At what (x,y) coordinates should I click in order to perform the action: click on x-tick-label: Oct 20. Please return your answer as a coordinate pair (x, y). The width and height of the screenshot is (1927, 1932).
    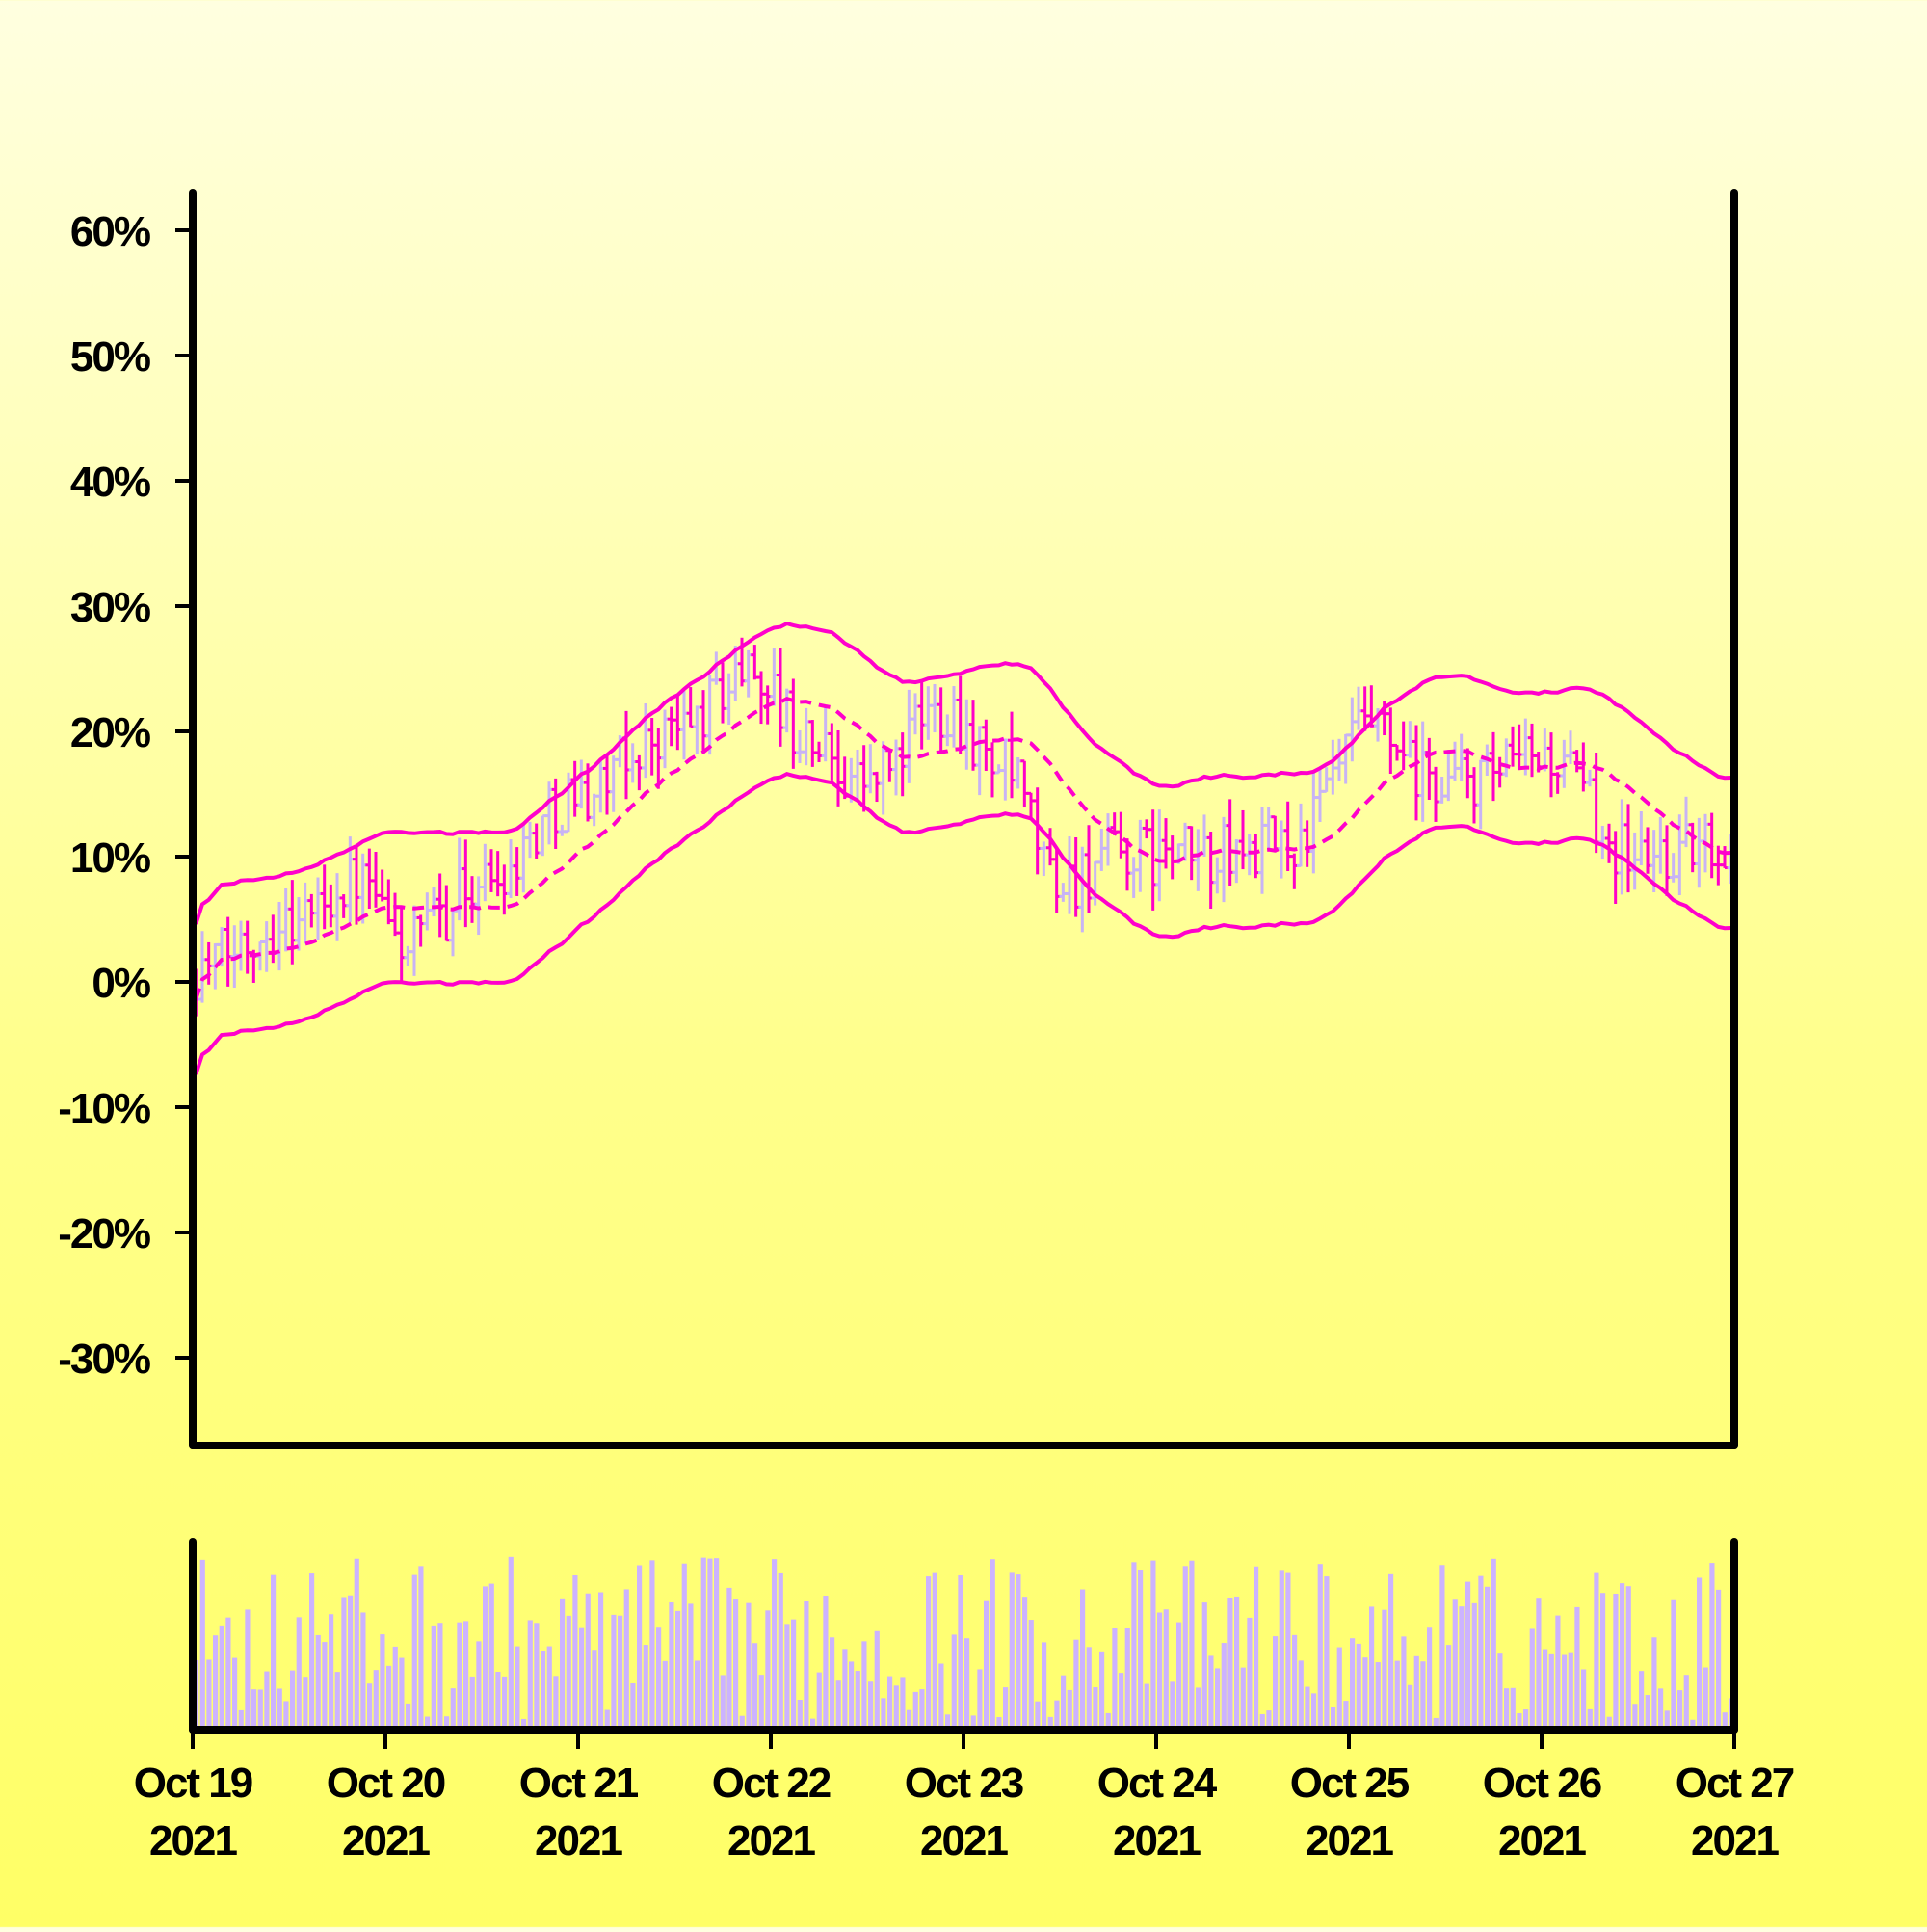
    Looking at the image, I should click on (386, 1783).